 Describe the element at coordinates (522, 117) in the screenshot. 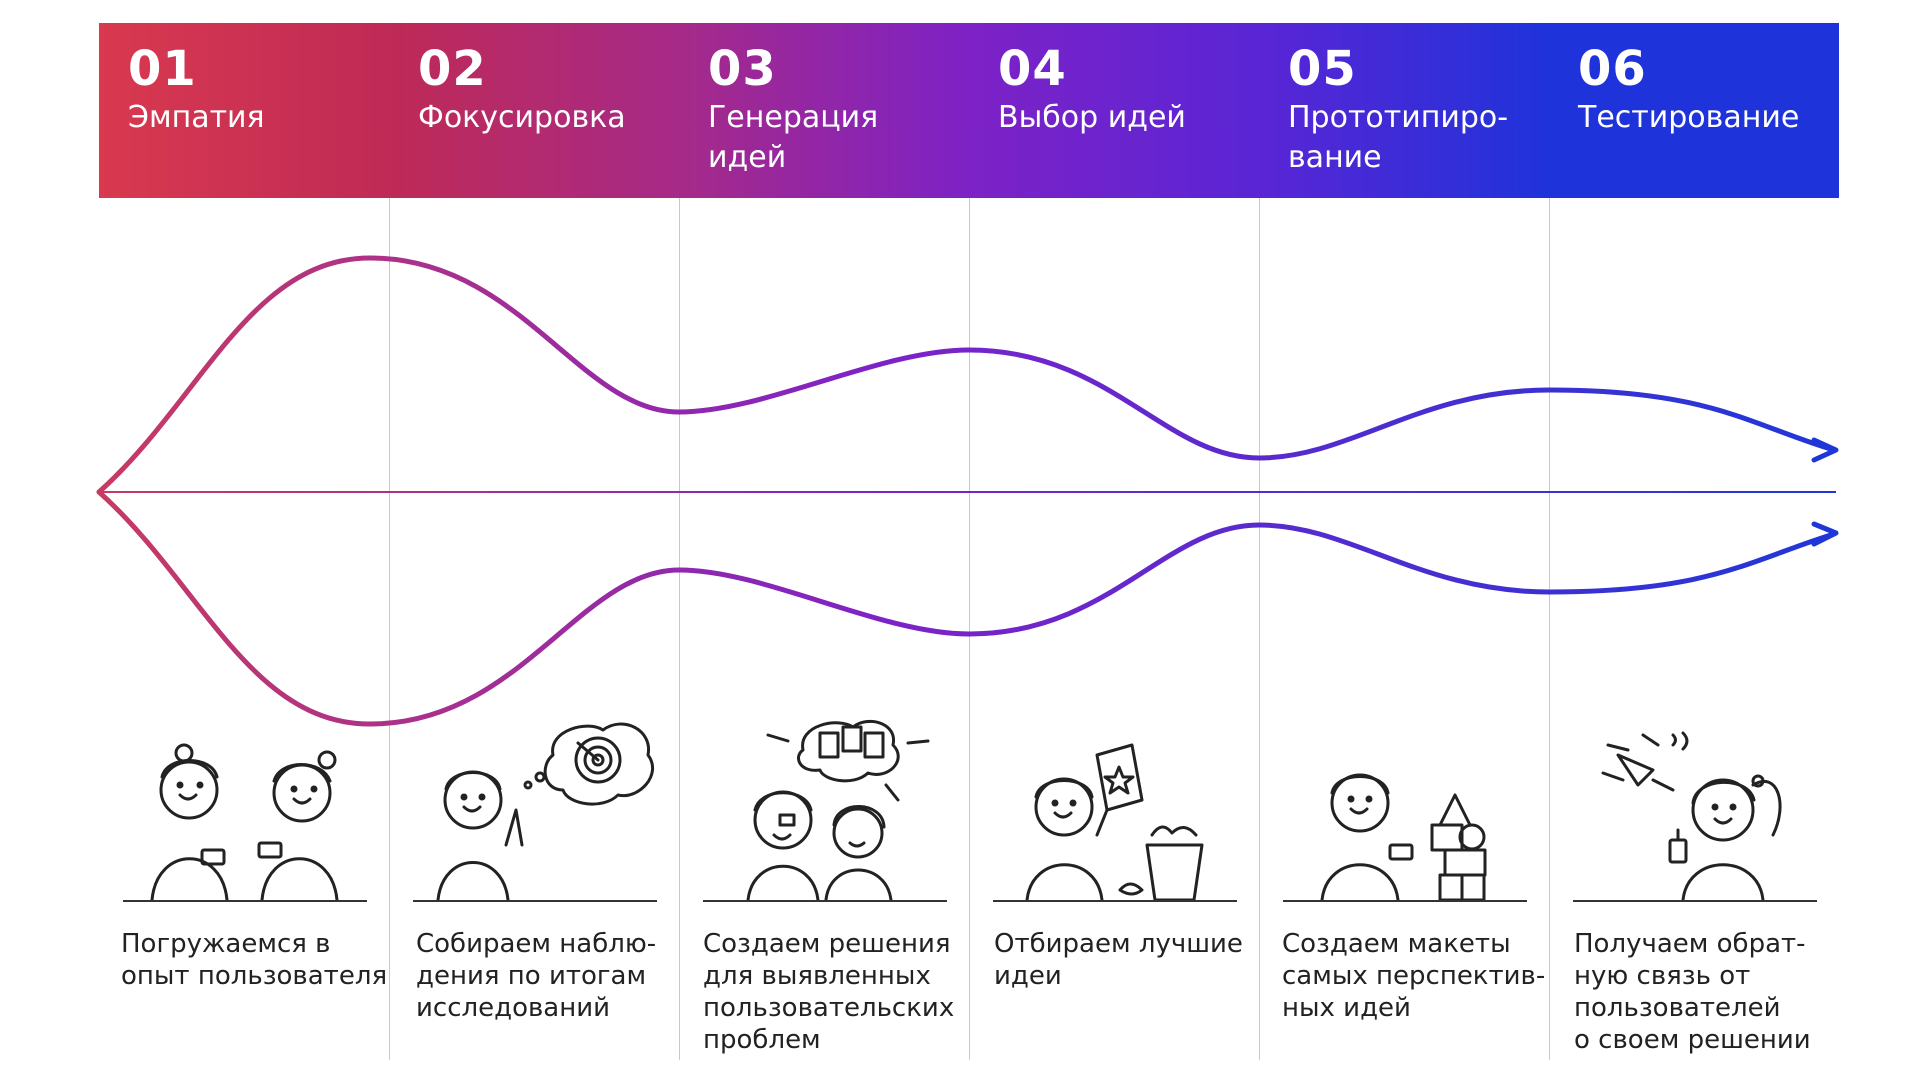

I see `stage-title: Фокусировка` at that location.